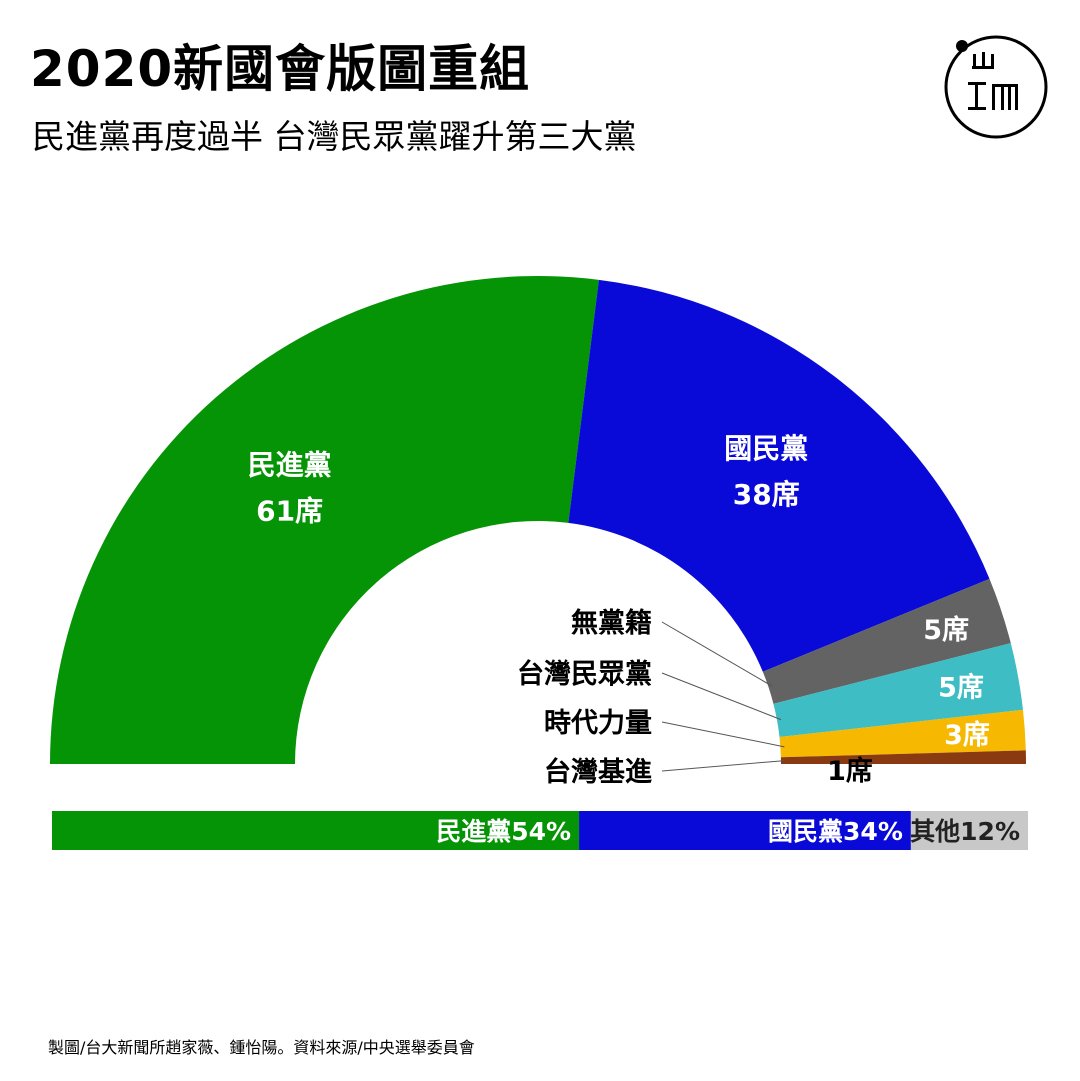  Describe the element at coordinates (261, 1047) in the screenshot. I see `source-credit: 製圖/台大新聞所趙家薇、鍾怡陽。資料來源/中央選舉委員會` at that location.